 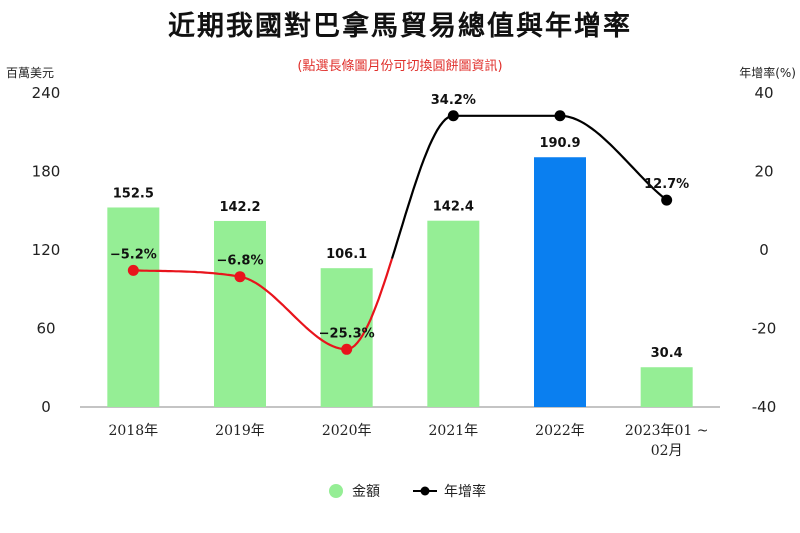 I want to click on y-left-unit-label: 百萬美元, so click(x=30, y=73).